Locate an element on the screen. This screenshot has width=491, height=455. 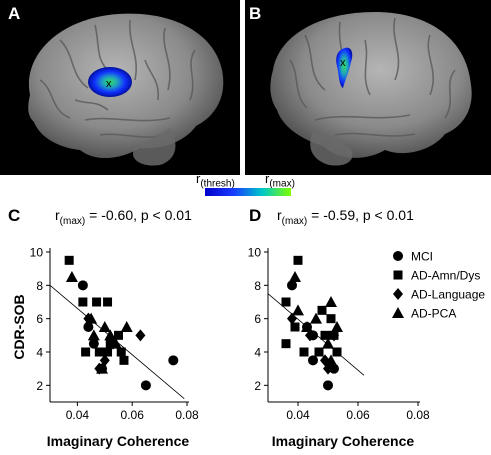
plot-c-y-tick-label: 6 is located at coordinates (39, 319).